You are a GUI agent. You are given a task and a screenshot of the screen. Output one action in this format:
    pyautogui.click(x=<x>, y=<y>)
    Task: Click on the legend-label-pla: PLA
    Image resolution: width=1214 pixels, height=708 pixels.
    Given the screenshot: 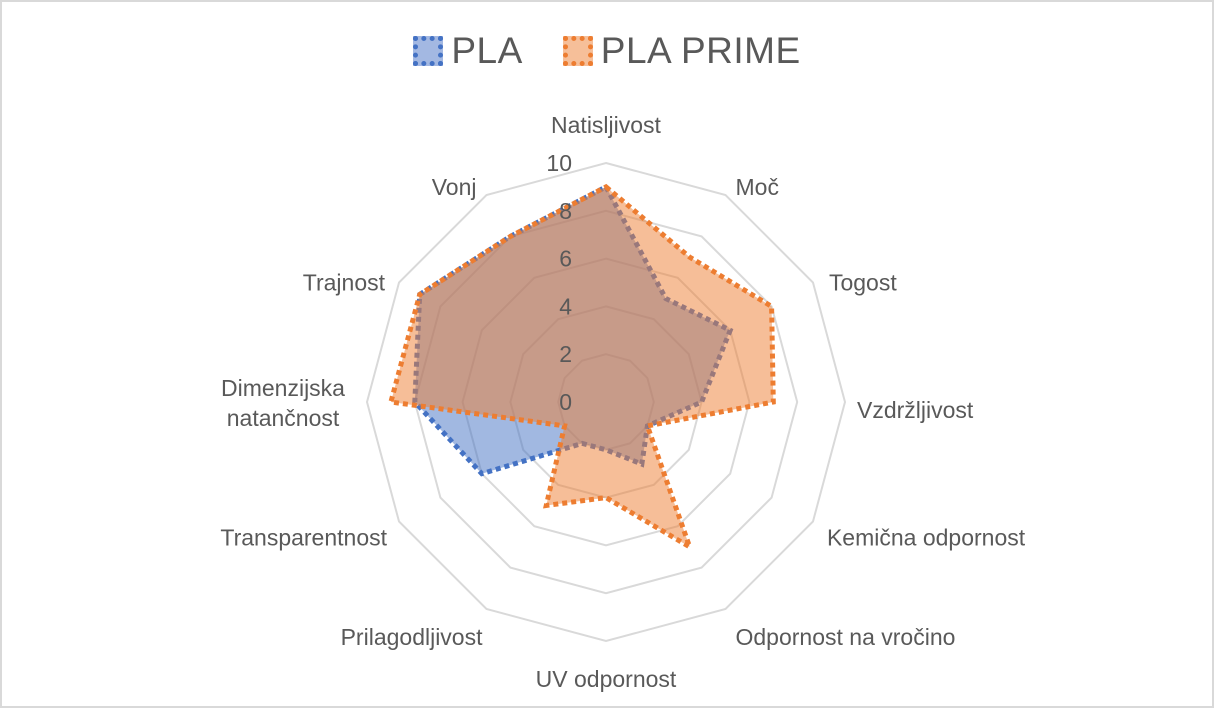 What is the action you would take?
    pyautogui.click(x=487, y=50)
    